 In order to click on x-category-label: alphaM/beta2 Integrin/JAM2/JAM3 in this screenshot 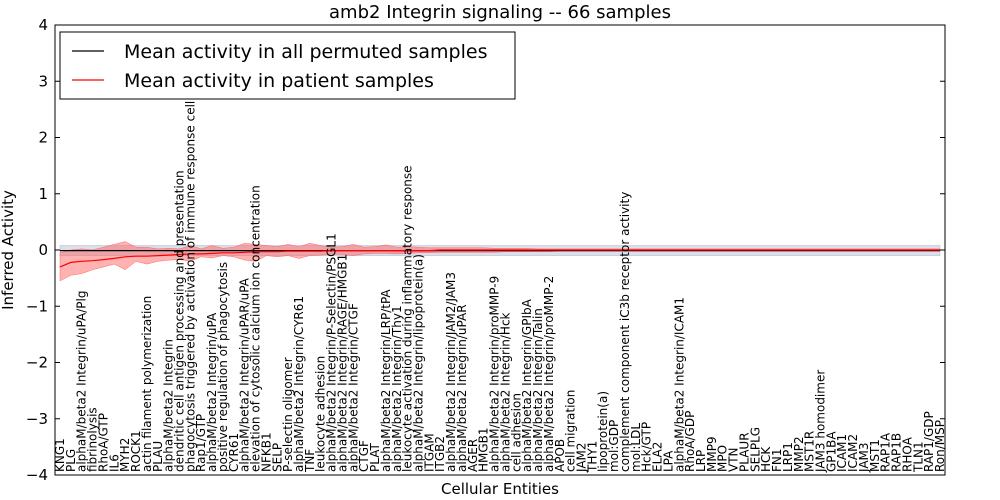, I will do `click(451, 372)`.